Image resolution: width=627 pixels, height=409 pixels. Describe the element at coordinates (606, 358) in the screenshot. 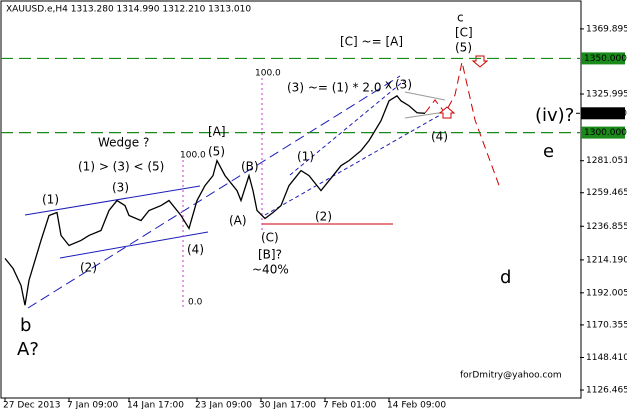

I see `y-tick-label: 1148.410` at that location.